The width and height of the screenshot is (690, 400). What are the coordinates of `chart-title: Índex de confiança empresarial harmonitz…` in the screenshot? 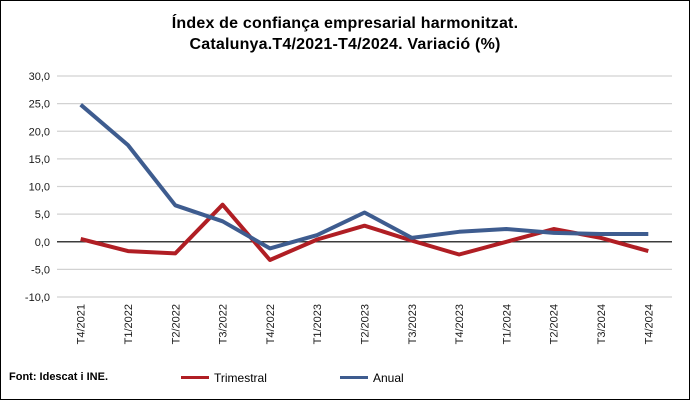 It's located at (345, 34).